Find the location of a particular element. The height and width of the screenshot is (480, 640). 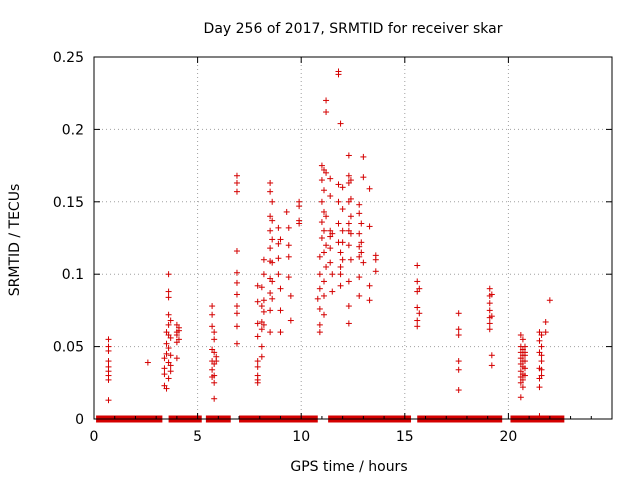

x-tick-label: 5 is located at coordinates (197, 437).